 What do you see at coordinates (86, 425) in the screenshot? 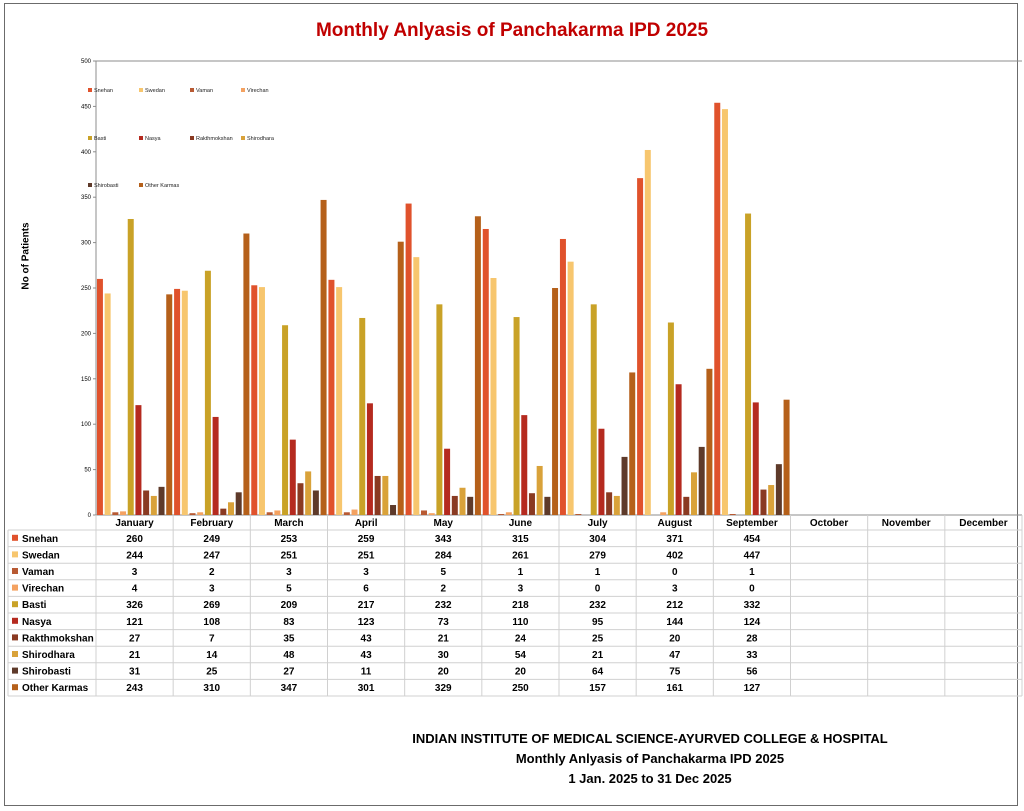
I see `y-tick-label: 100` at bounding box center [86, 425].